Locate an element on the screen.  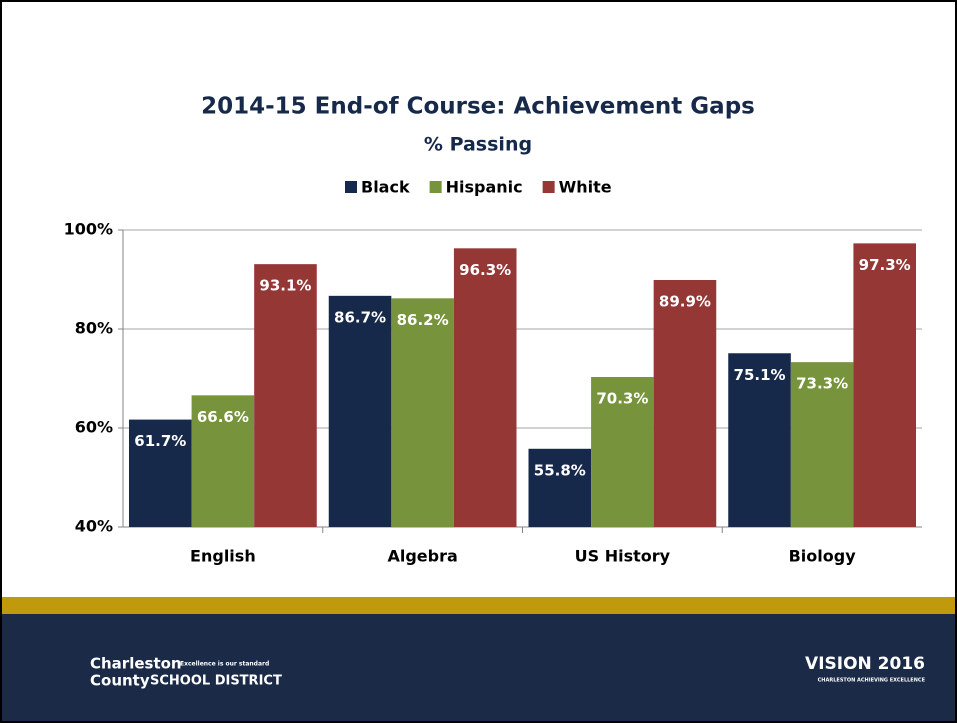
value-label: 96.3% is located at coordinates (485, 270).